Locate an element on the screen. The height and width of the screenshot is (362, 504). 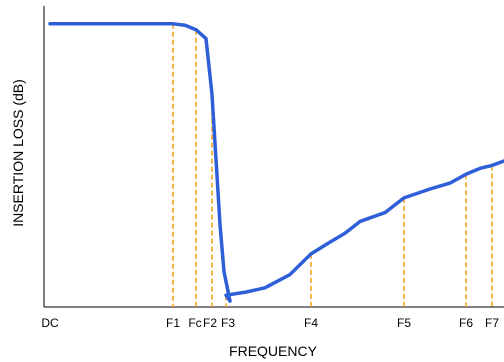
x-tick-label-f7: F7 is located at coordinates (492, 323).